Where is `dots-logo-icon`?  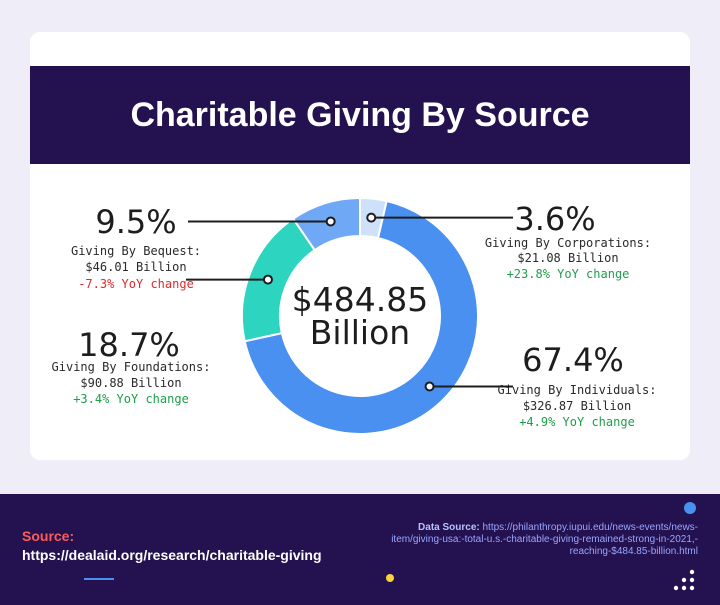 dots-logo-icon is located at coordinates (684, 580).